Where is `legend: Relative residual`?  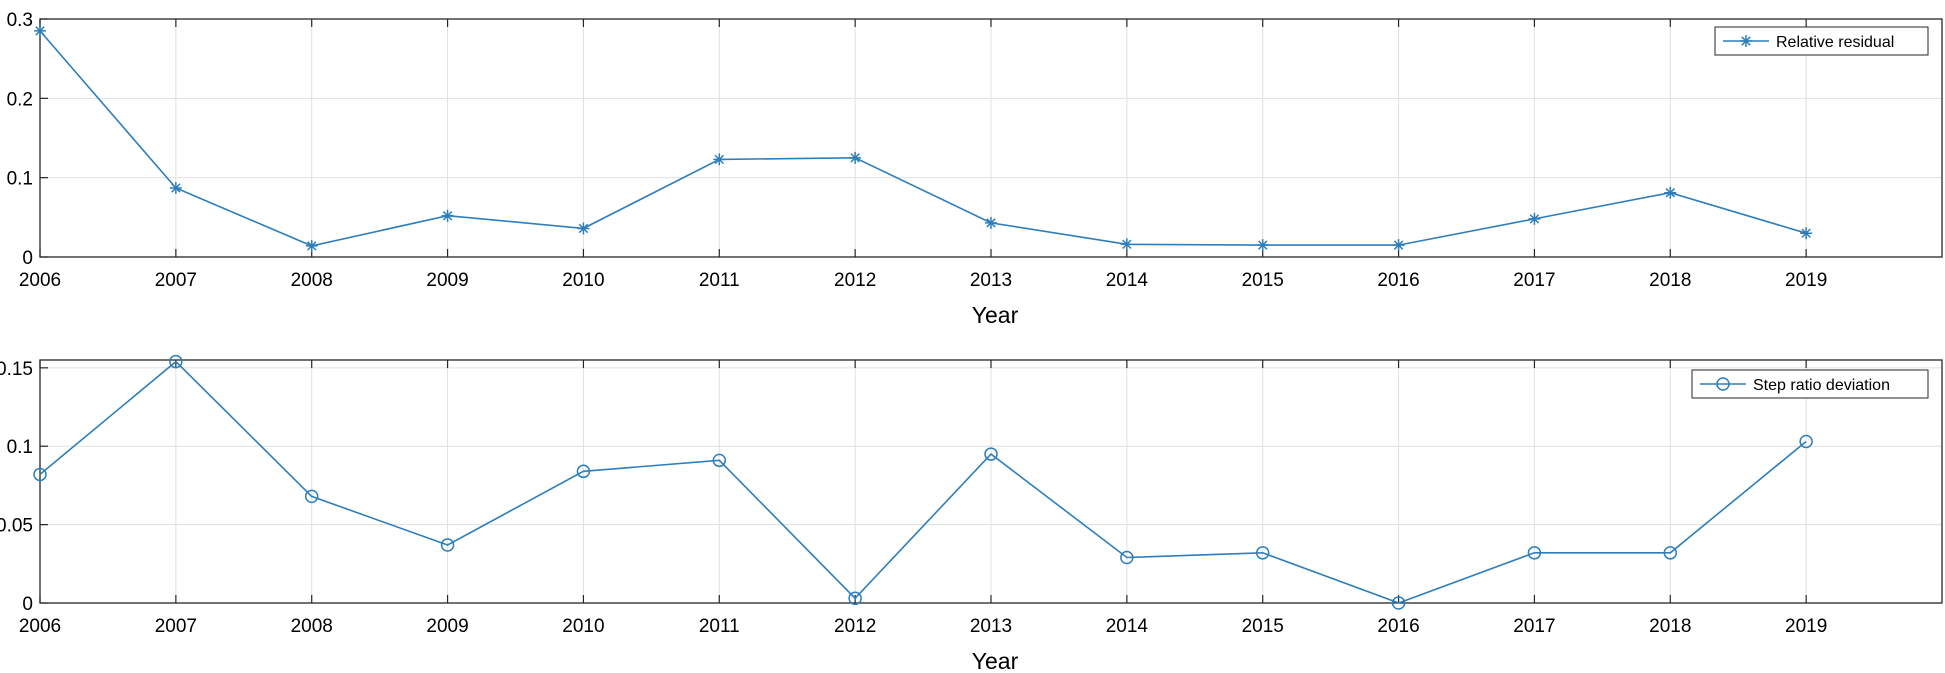 legend: Relative residual is located at coordinates (1821, 41).